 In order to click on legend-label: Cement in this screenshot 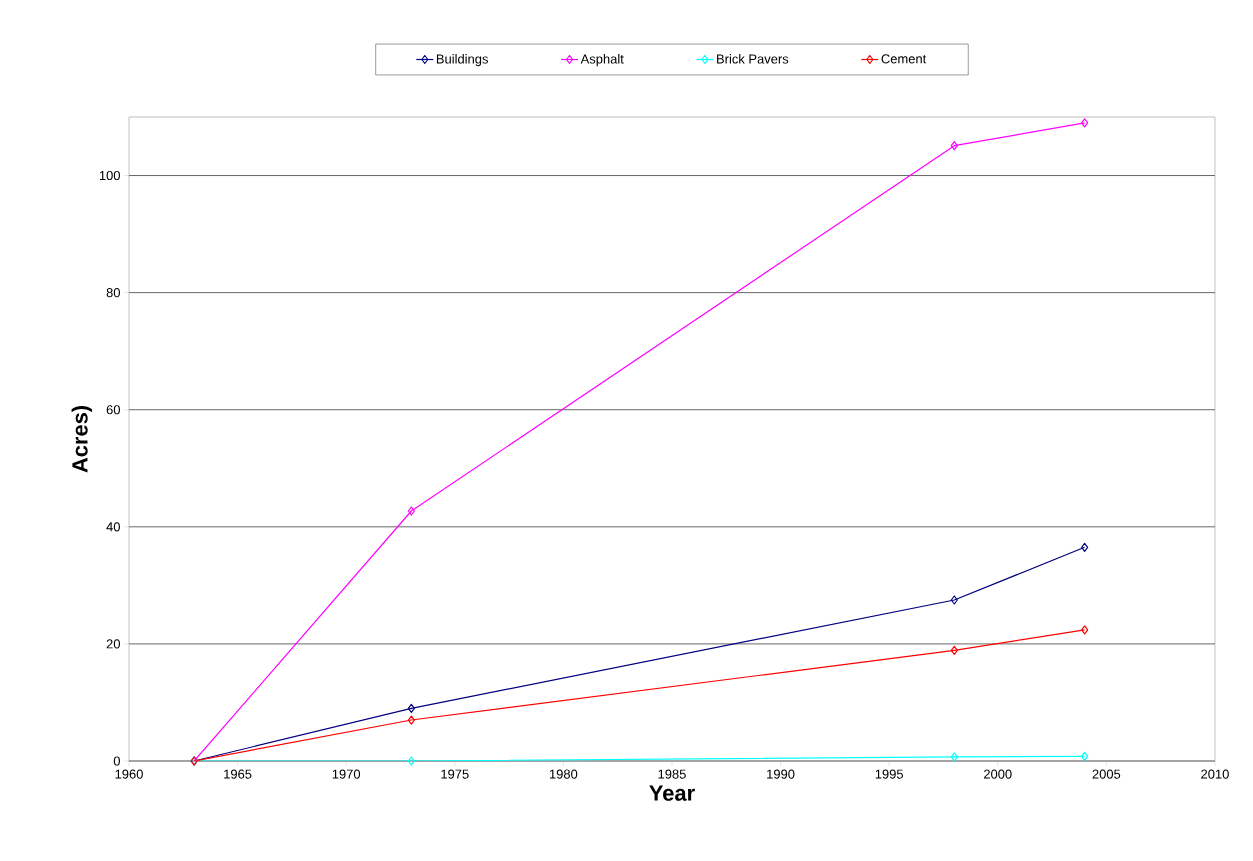, I will do `click(904, 59)`.